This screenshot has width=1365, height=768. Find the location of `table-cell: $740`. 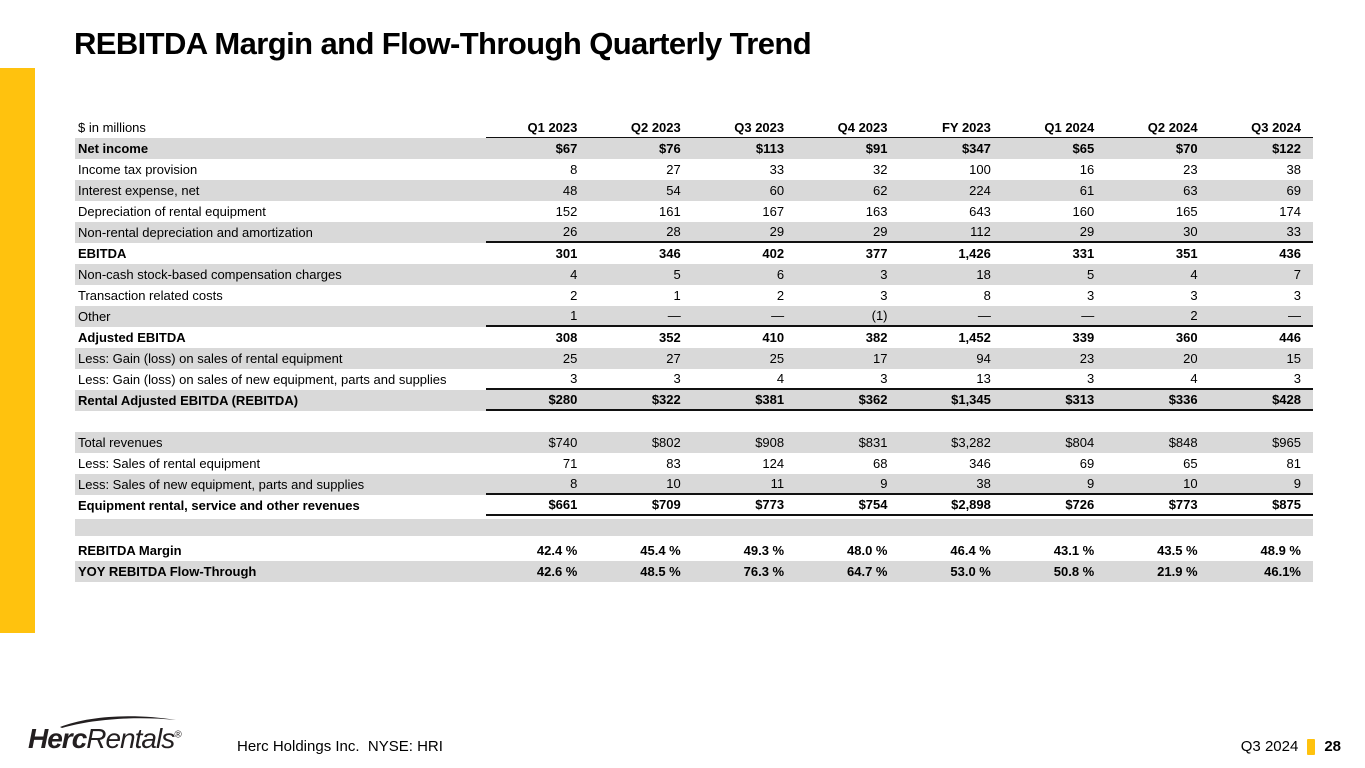

table-cell: $740 is located at coordinates (563, 442).